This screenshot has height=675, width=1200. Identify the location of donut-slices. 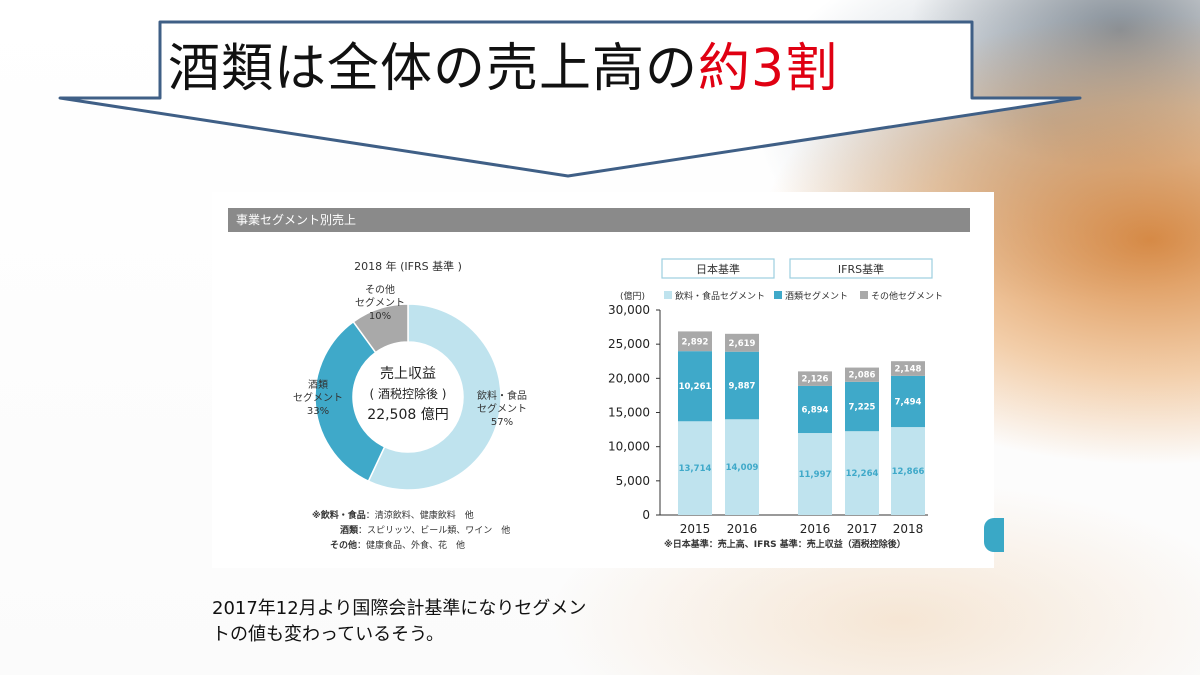
(408, 397).